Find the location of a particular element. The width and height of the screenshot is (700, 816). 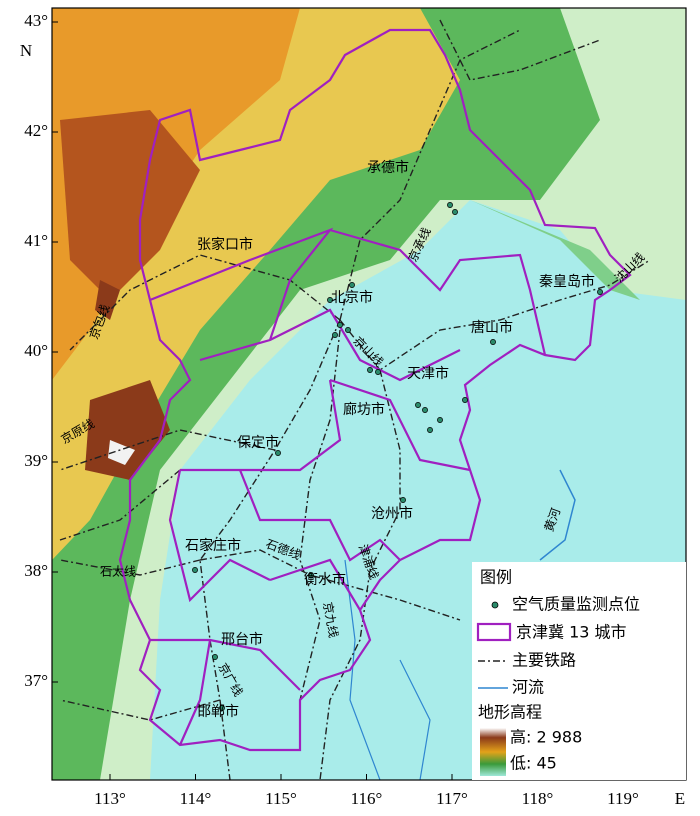

lon-label: 119° is located at coordinates (623, 798).